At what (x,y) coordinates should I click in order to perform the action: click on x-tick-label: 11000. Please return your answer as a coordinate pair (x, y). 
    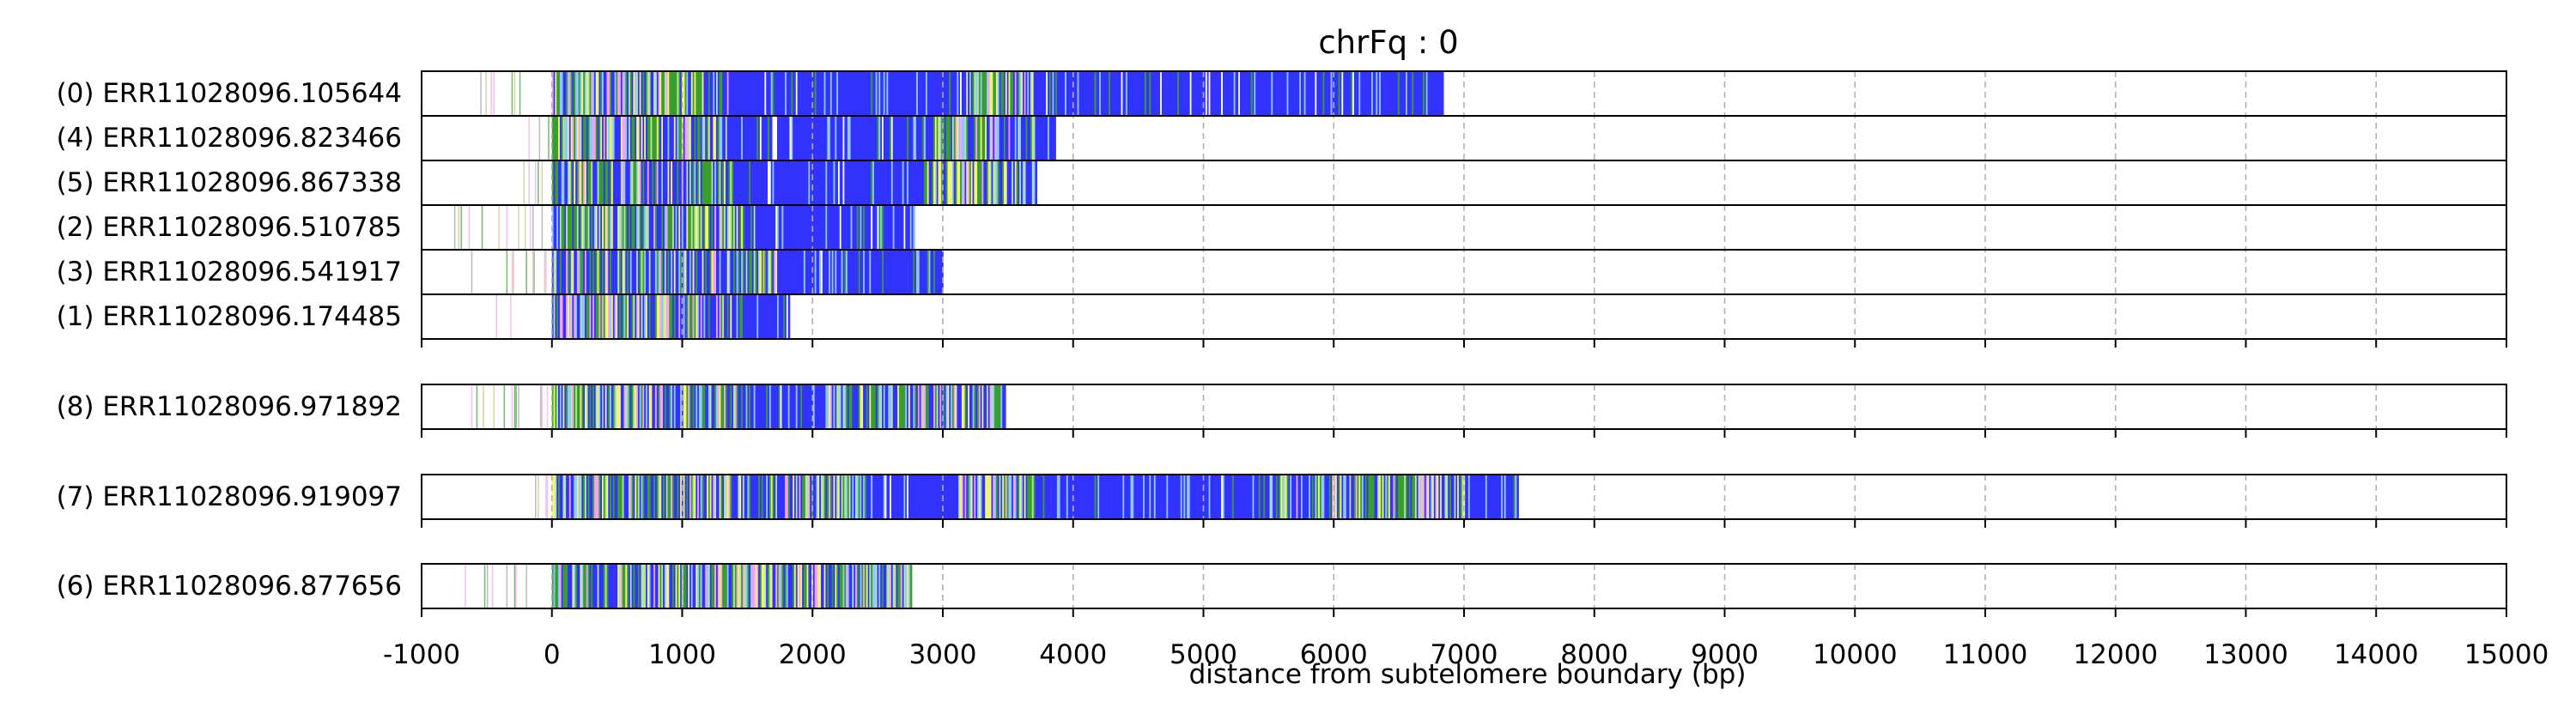
    Looking at the image, I should click on (1985, 655).